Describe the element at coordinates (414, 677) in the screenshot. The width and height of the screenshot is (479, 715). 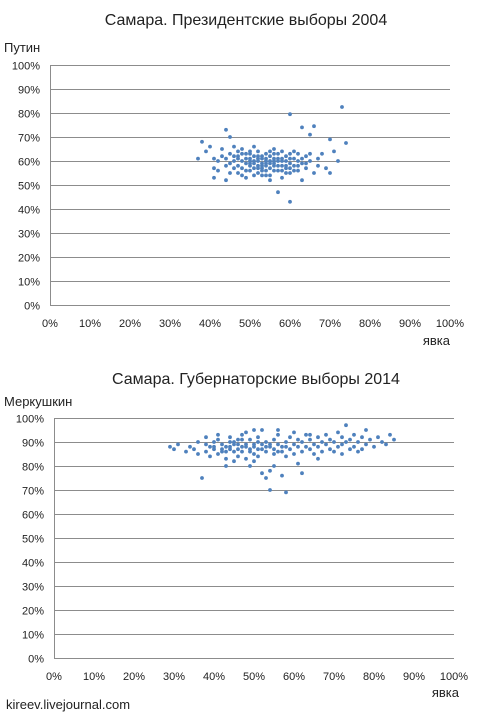
I see `x-tick-label: 90%` at that location.